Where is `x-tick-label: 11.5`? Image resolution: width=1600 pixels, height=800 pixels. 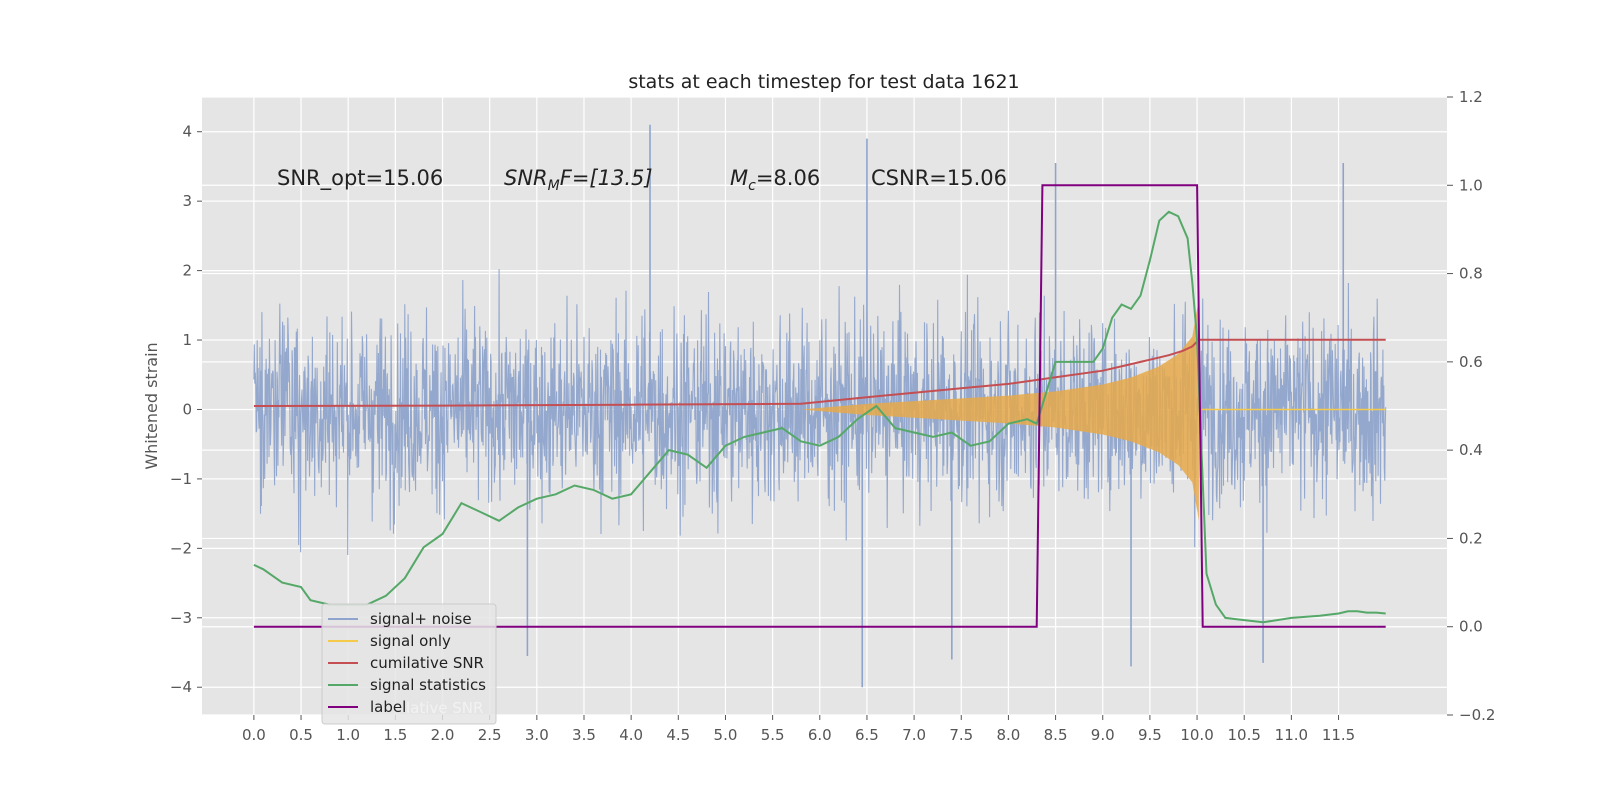 x-tick-label: 11.5 is located at coordinates (1338, 735).